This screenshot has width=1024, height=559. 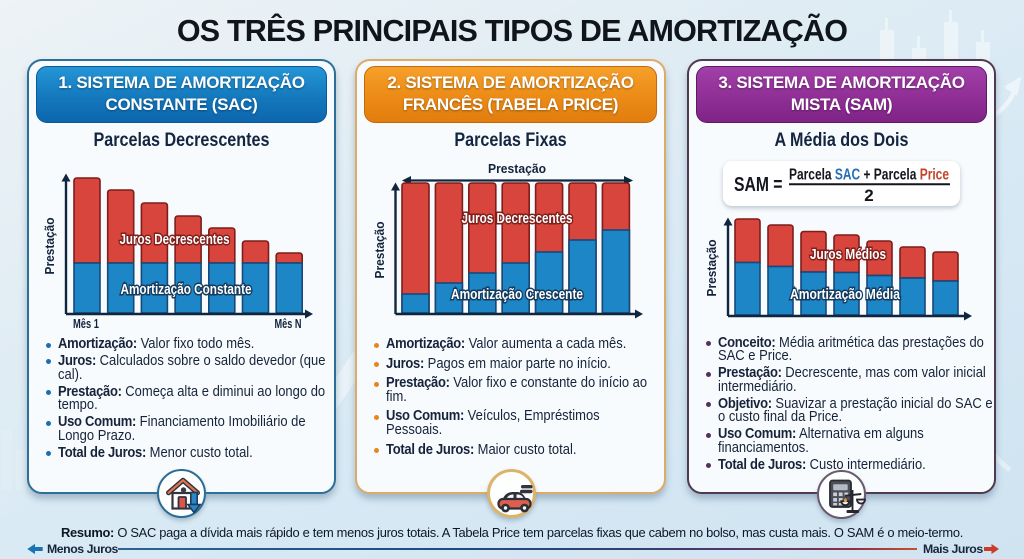 What do you see at coordinates (86, 324) in the screenshot?
I see `svg-text: Mês 1` at bounding box center [86, 324].